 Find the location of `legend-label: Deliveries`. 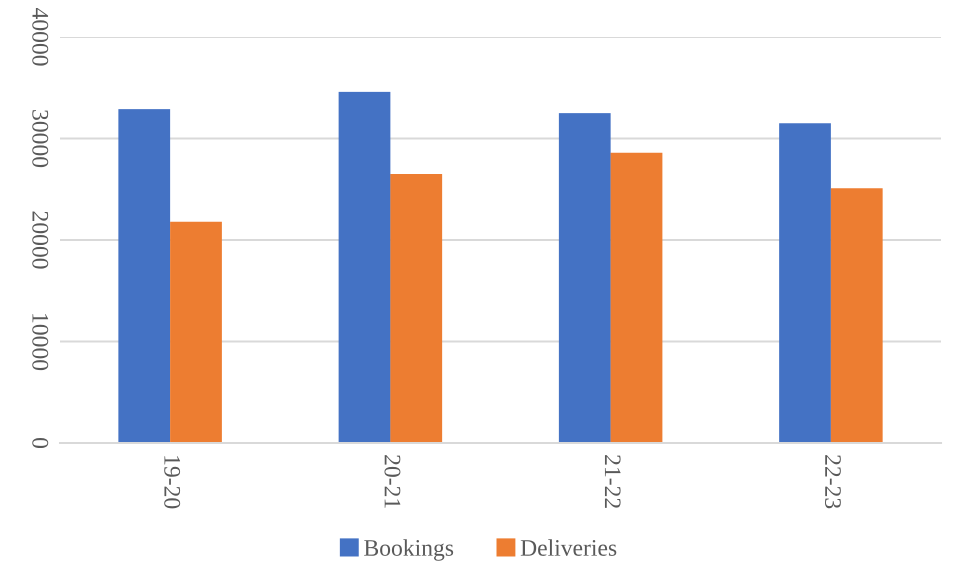

legend-label: Deliveries is located at coordinates (568, 547).